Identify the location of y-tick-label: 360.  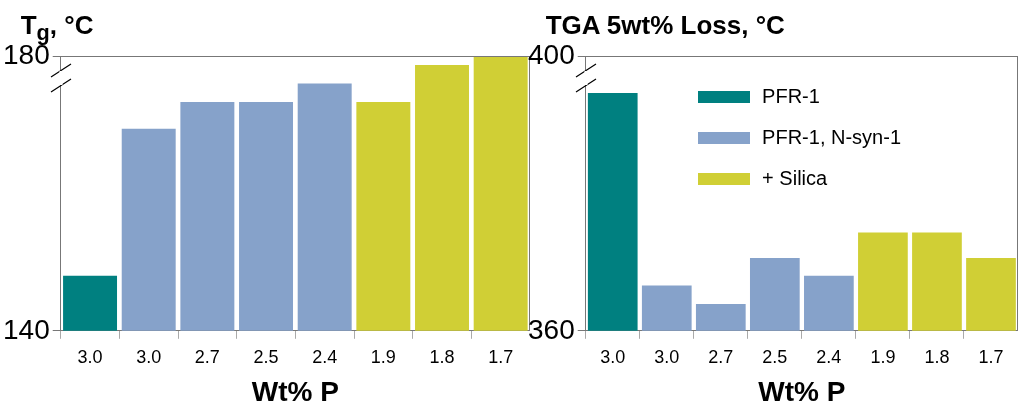
(551, 329).